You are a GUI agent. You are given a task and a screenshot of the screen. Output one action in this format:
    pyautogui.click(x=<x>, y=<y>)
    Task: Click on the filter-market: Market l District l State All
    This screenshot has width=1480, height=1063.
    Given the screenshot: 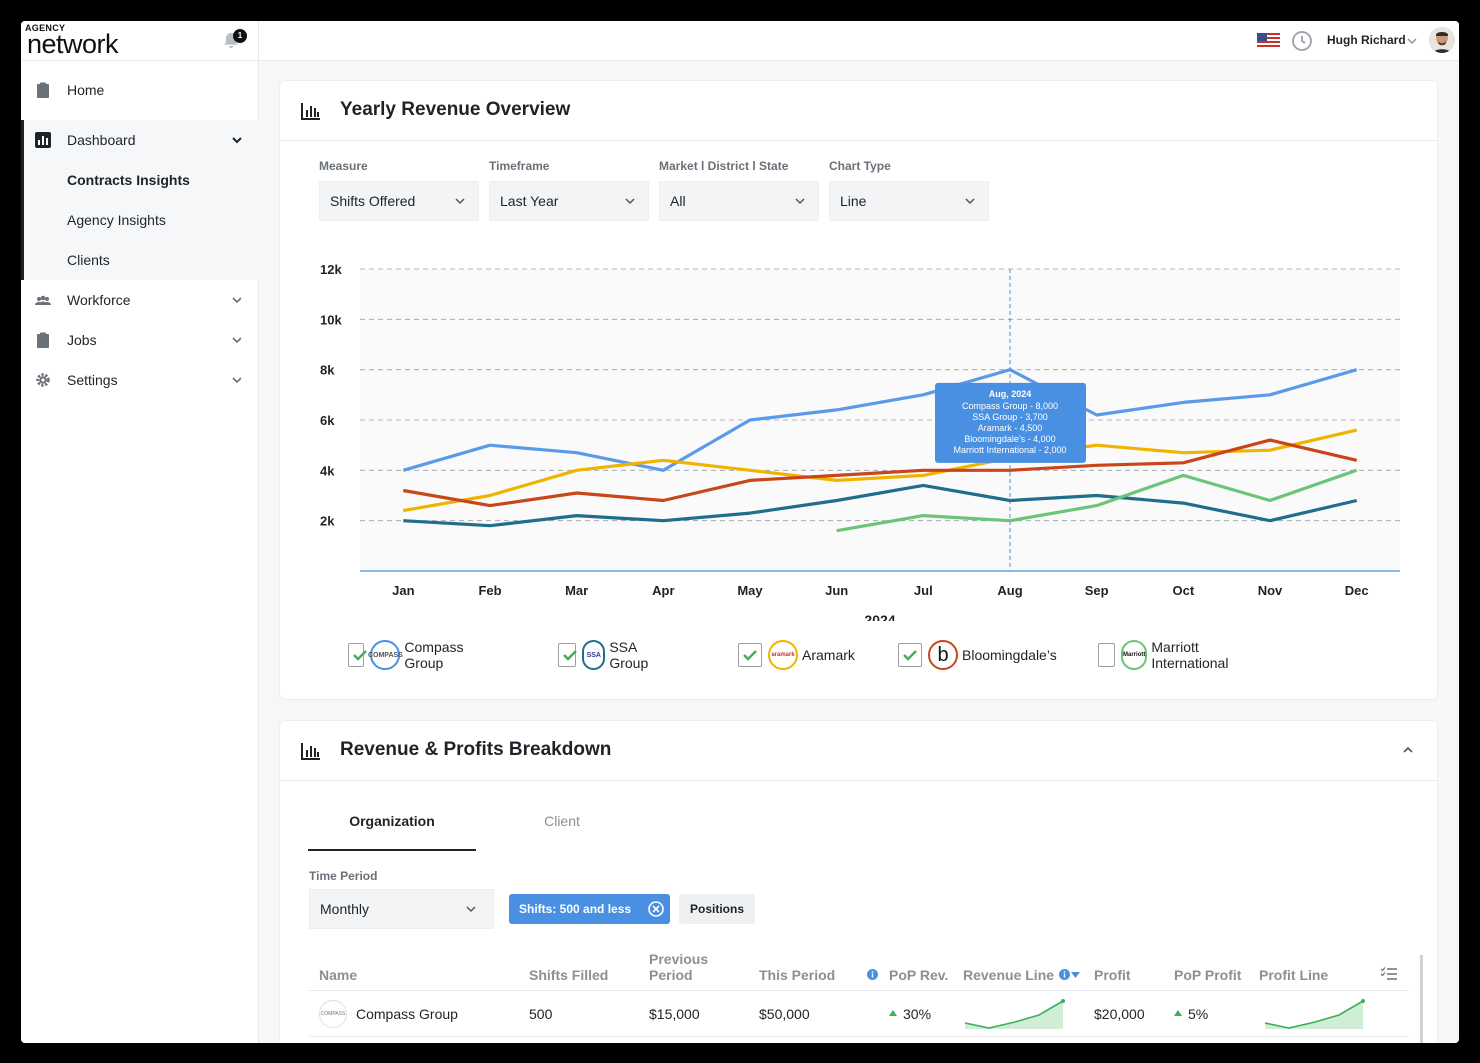 What is the action you would take?
    pyautogui.click(x=739, y=190)
    